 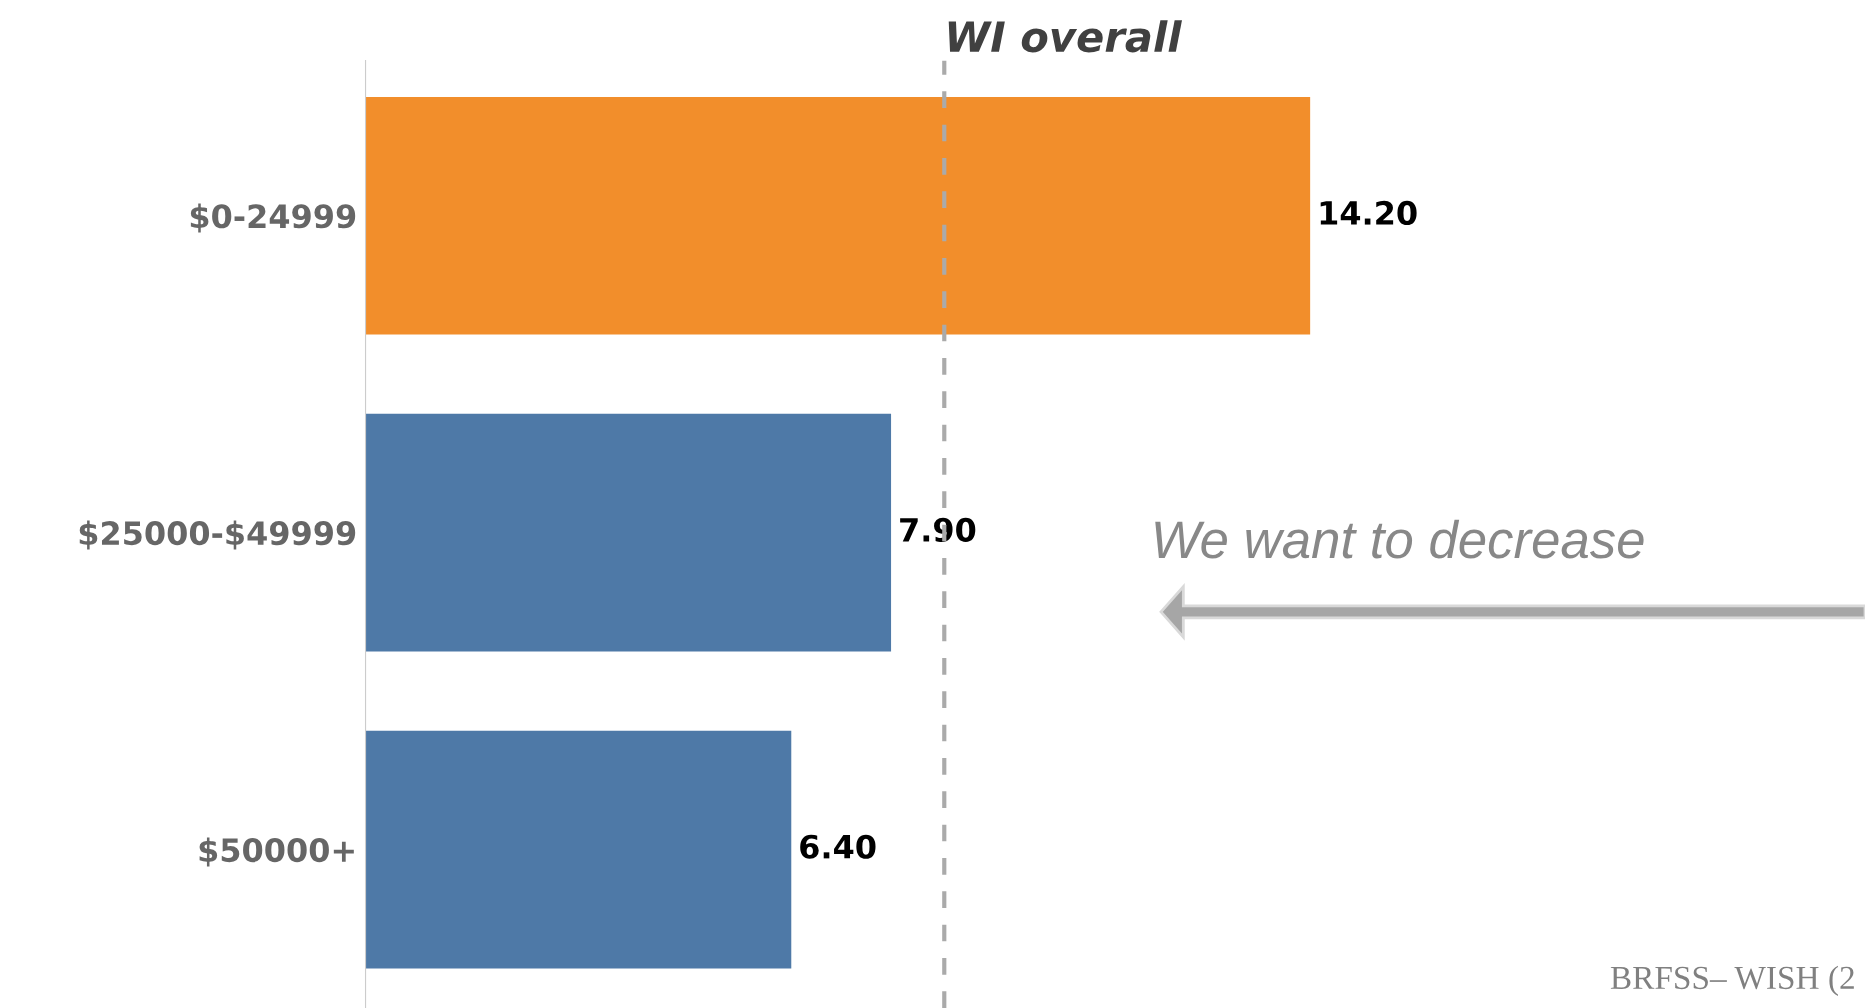 I want to click on data-label: 6.40, so click(x=838, y=846).